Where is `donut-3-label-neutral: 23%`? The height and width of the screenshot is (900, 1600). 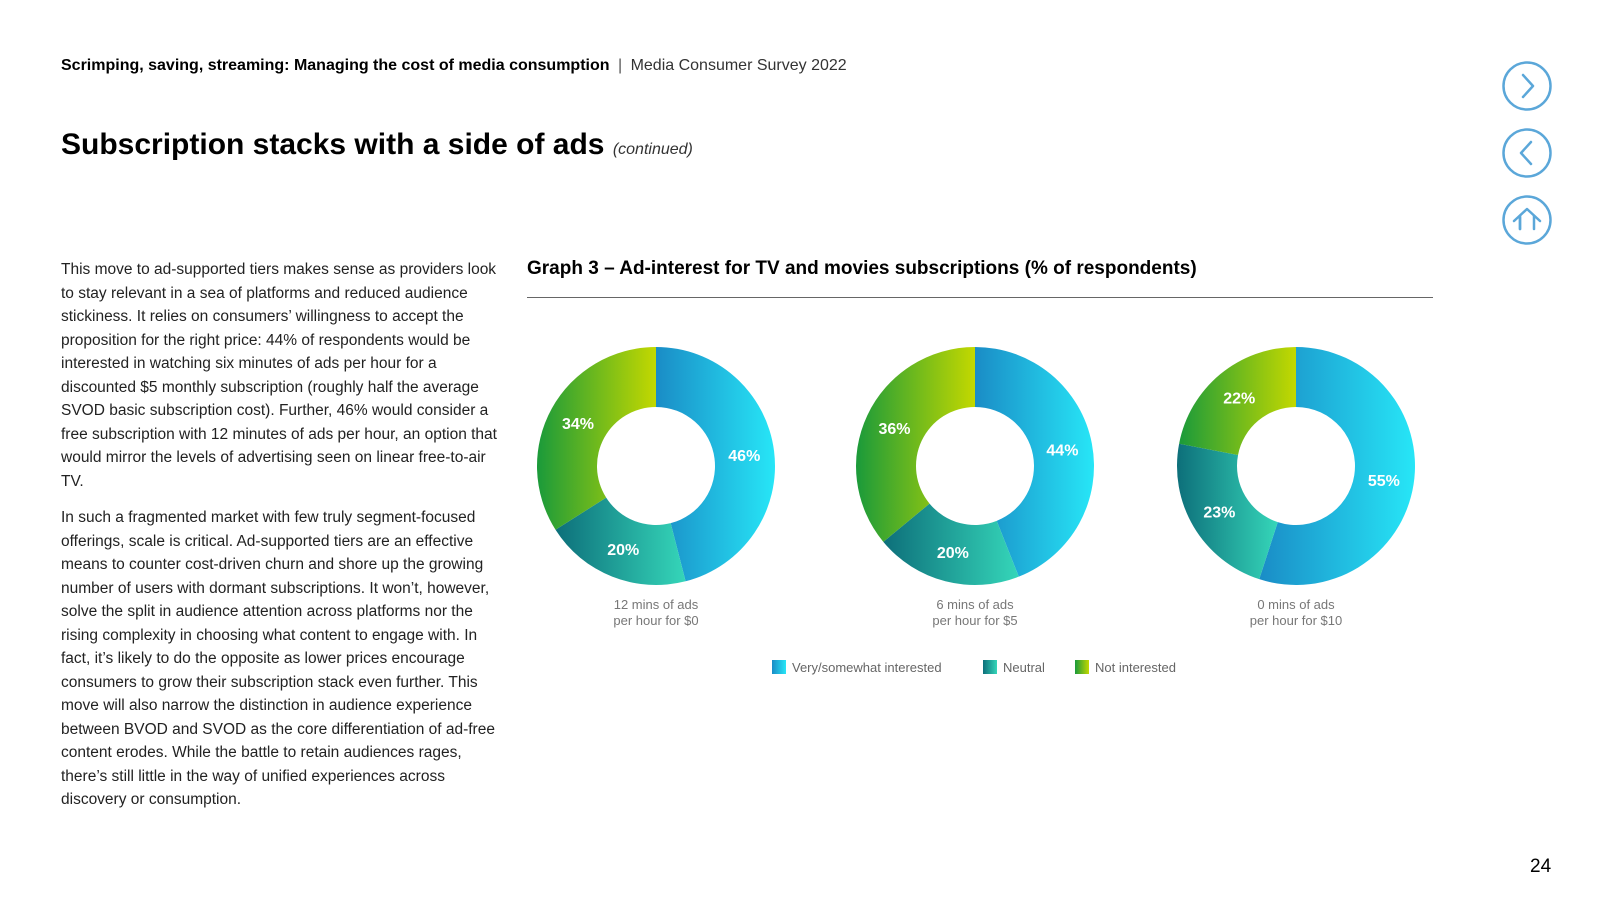 donut-3-label-neutral: 23% is located at coordinates (1219, 512).